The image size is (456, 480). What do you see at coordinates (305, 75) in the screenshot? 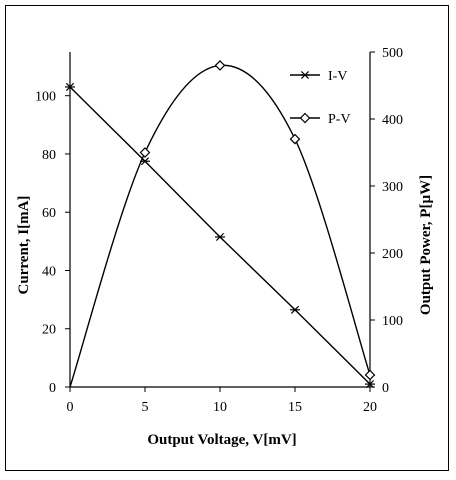
I see `legend-iv-marker` at bounding box center [305, 75].